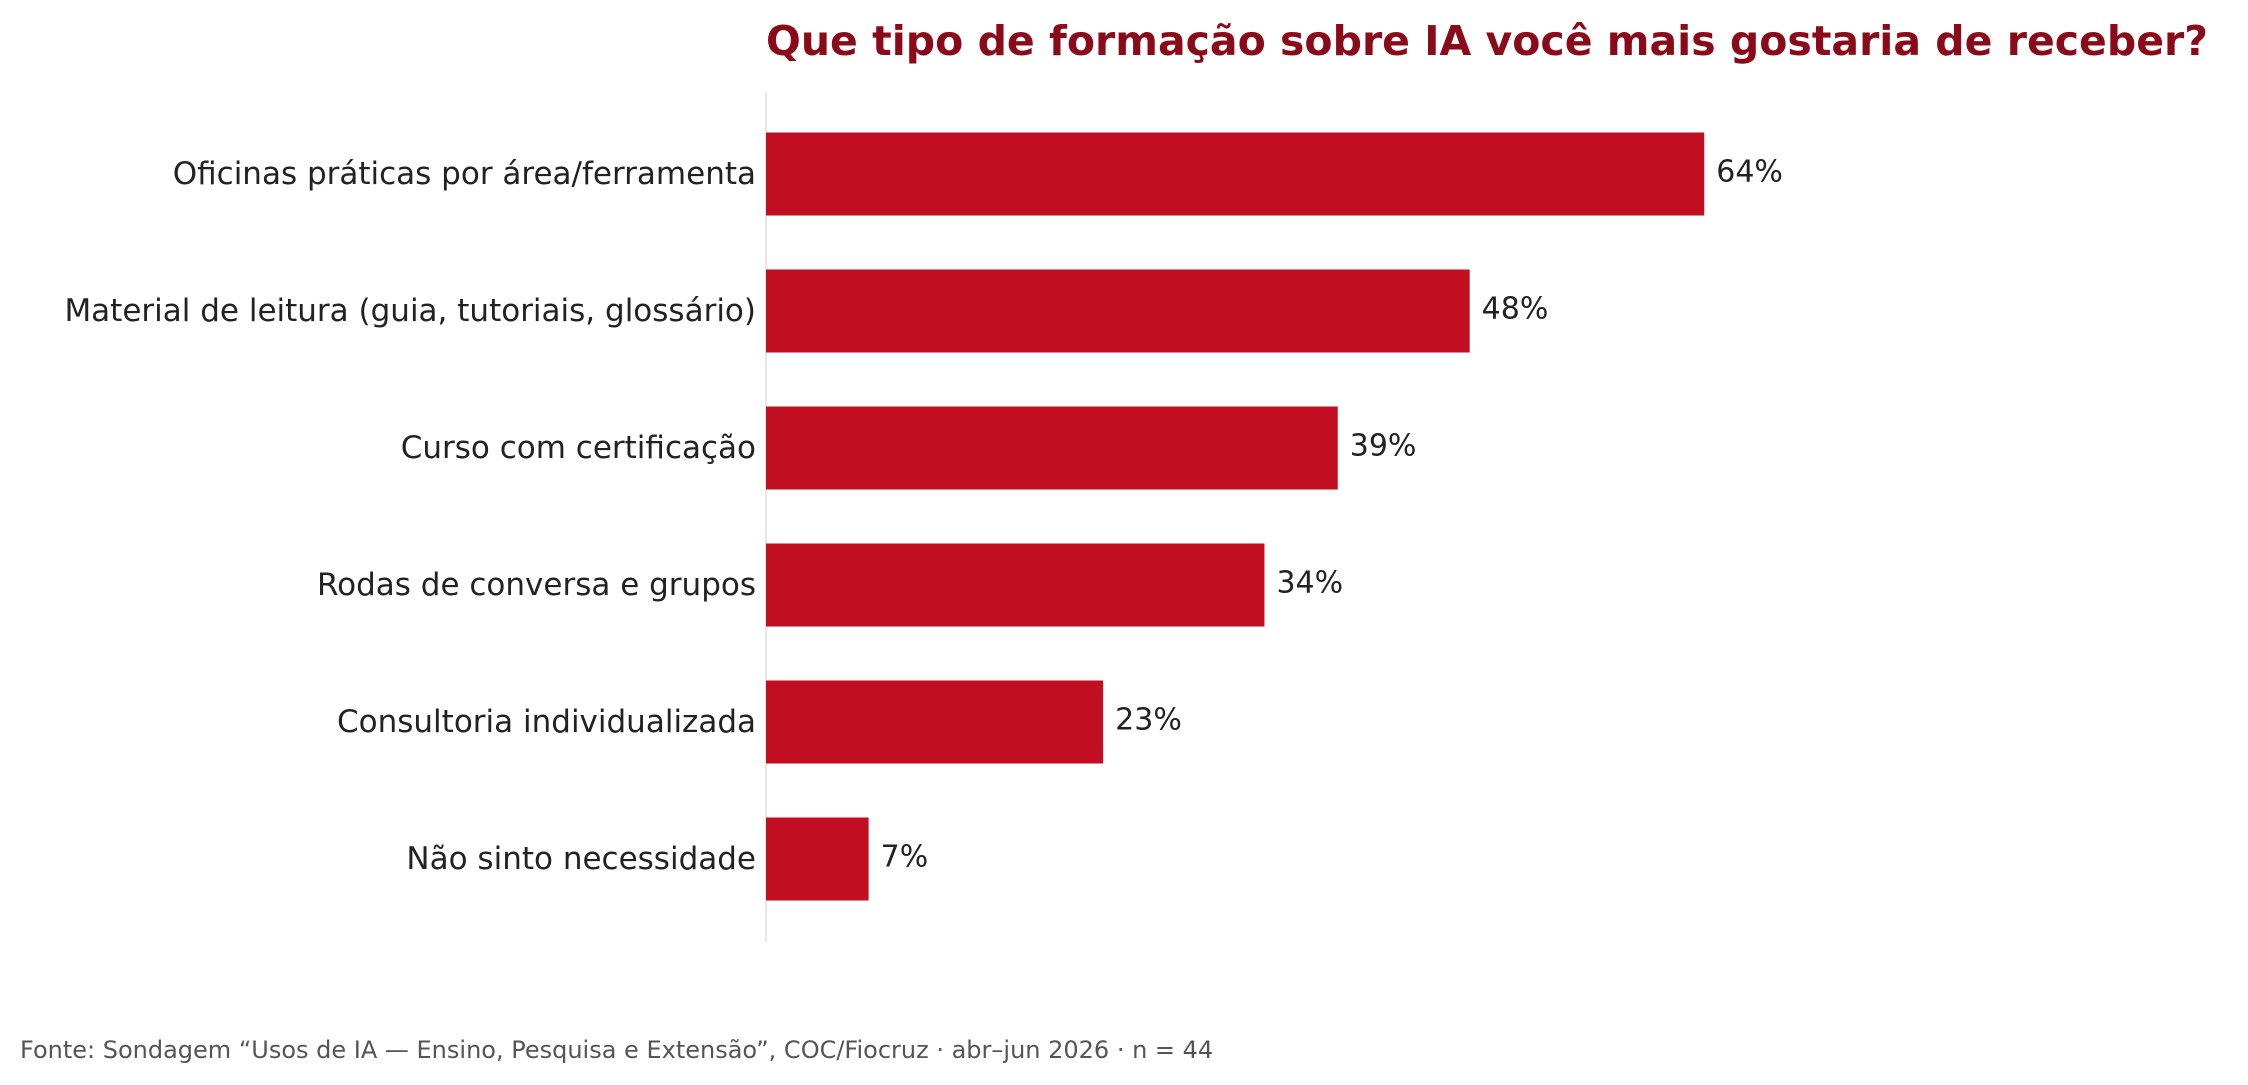  I want to click on value-label-2: 48%, so click(1515, 309).